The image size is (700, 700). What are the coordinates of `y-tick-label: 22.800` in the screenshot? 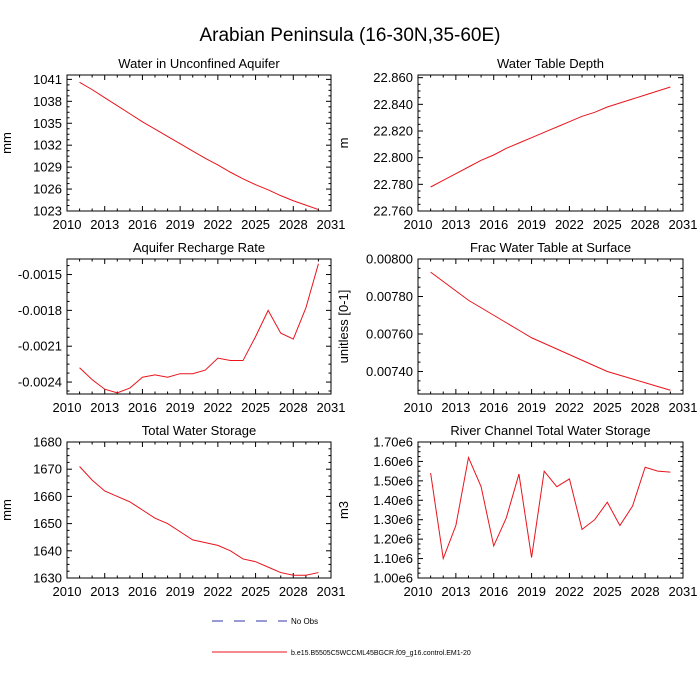 It's located at (393, 157).